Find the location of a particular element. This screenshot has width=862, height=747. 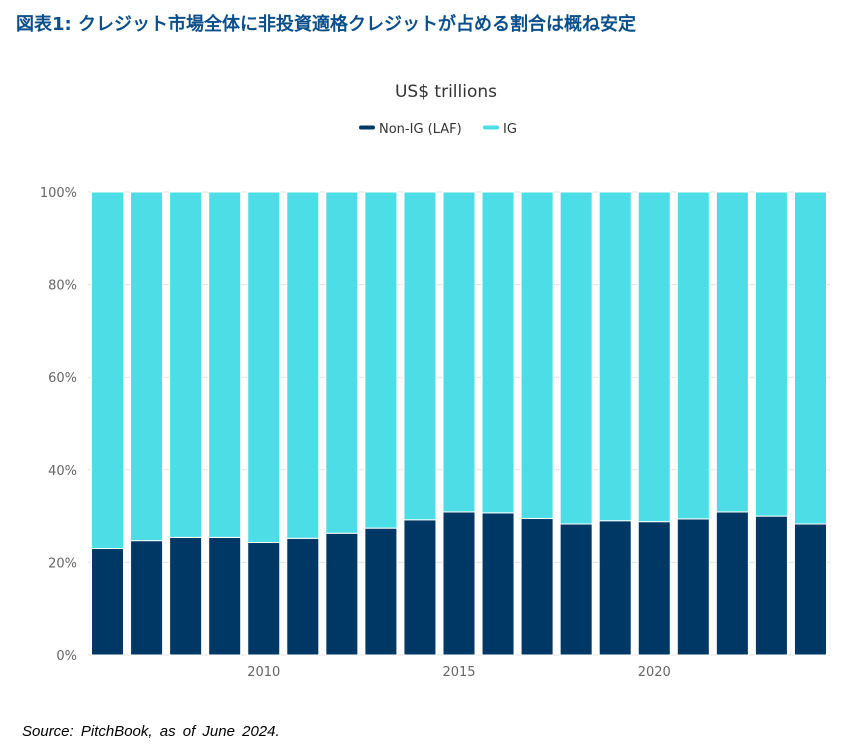

bar-non-ig-2010 is located at coordinates (264, 598).